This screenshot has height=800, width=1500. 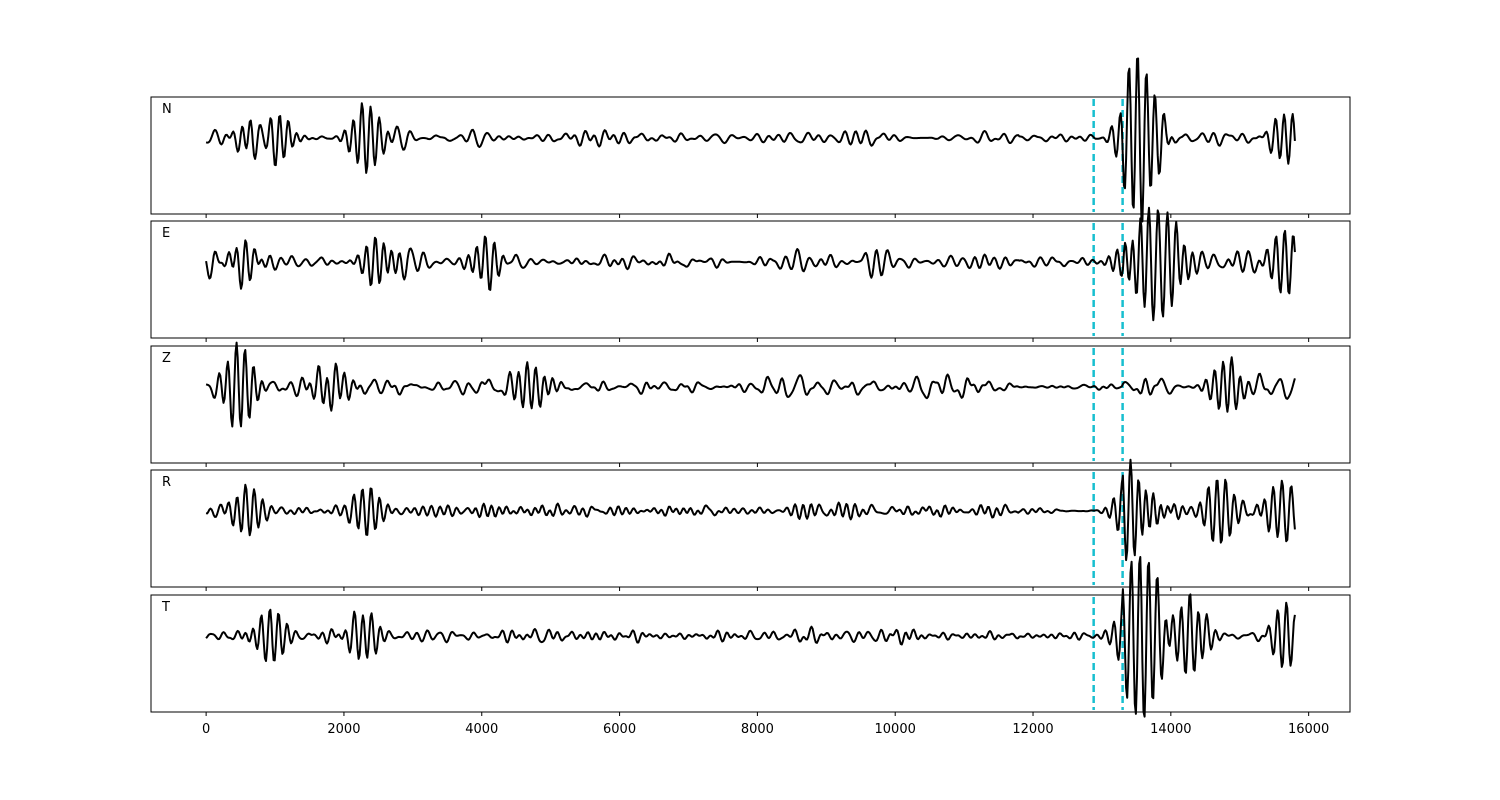 What do you see at coordinates (166, 233) in the screenshot?
I see `component-label: E` at bounding box center [166, 233].